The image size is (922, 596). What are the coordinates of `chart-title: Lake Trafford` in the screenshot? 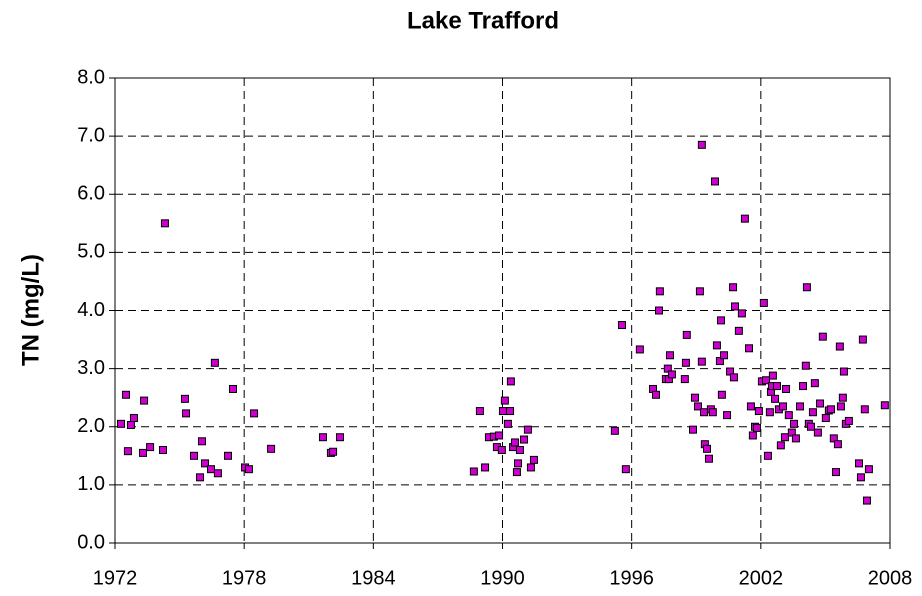 It's located at (483, 20).